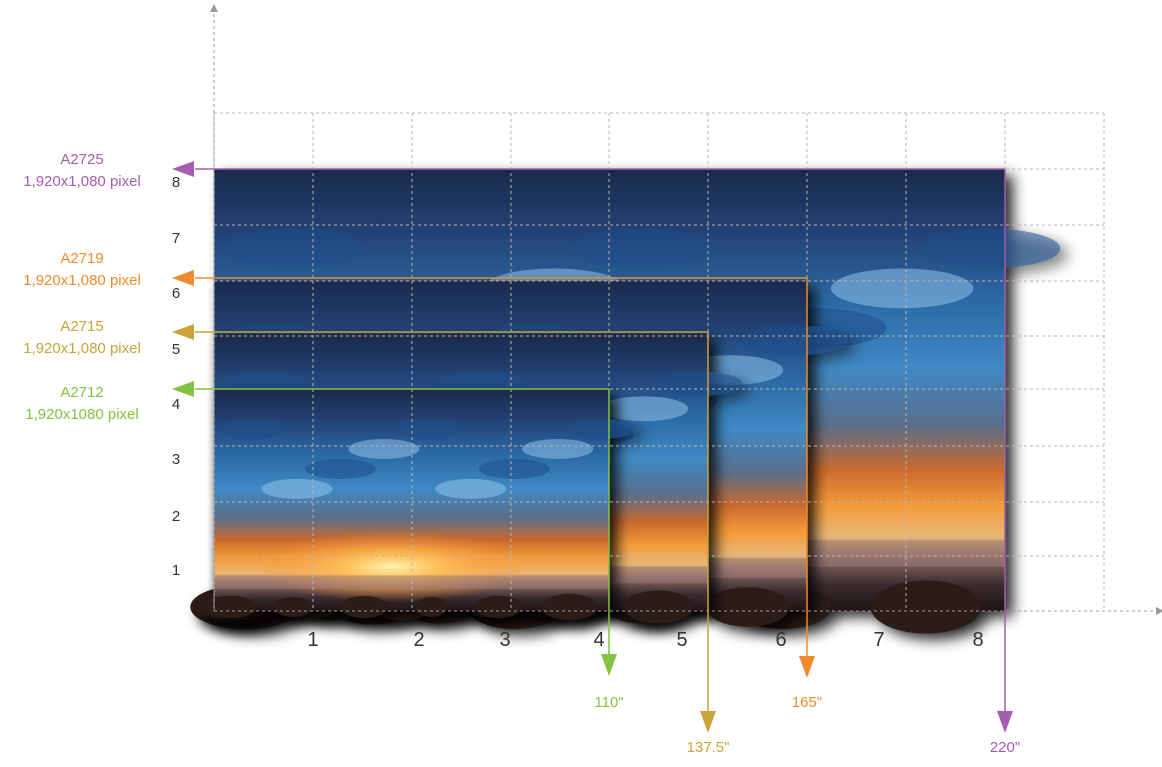 Image resolution: width=1162 pixels, height=767 pixels. Describe the element at coordinates (183, 169) in the screenshot. I see `height-arrow-a2725` at that location.